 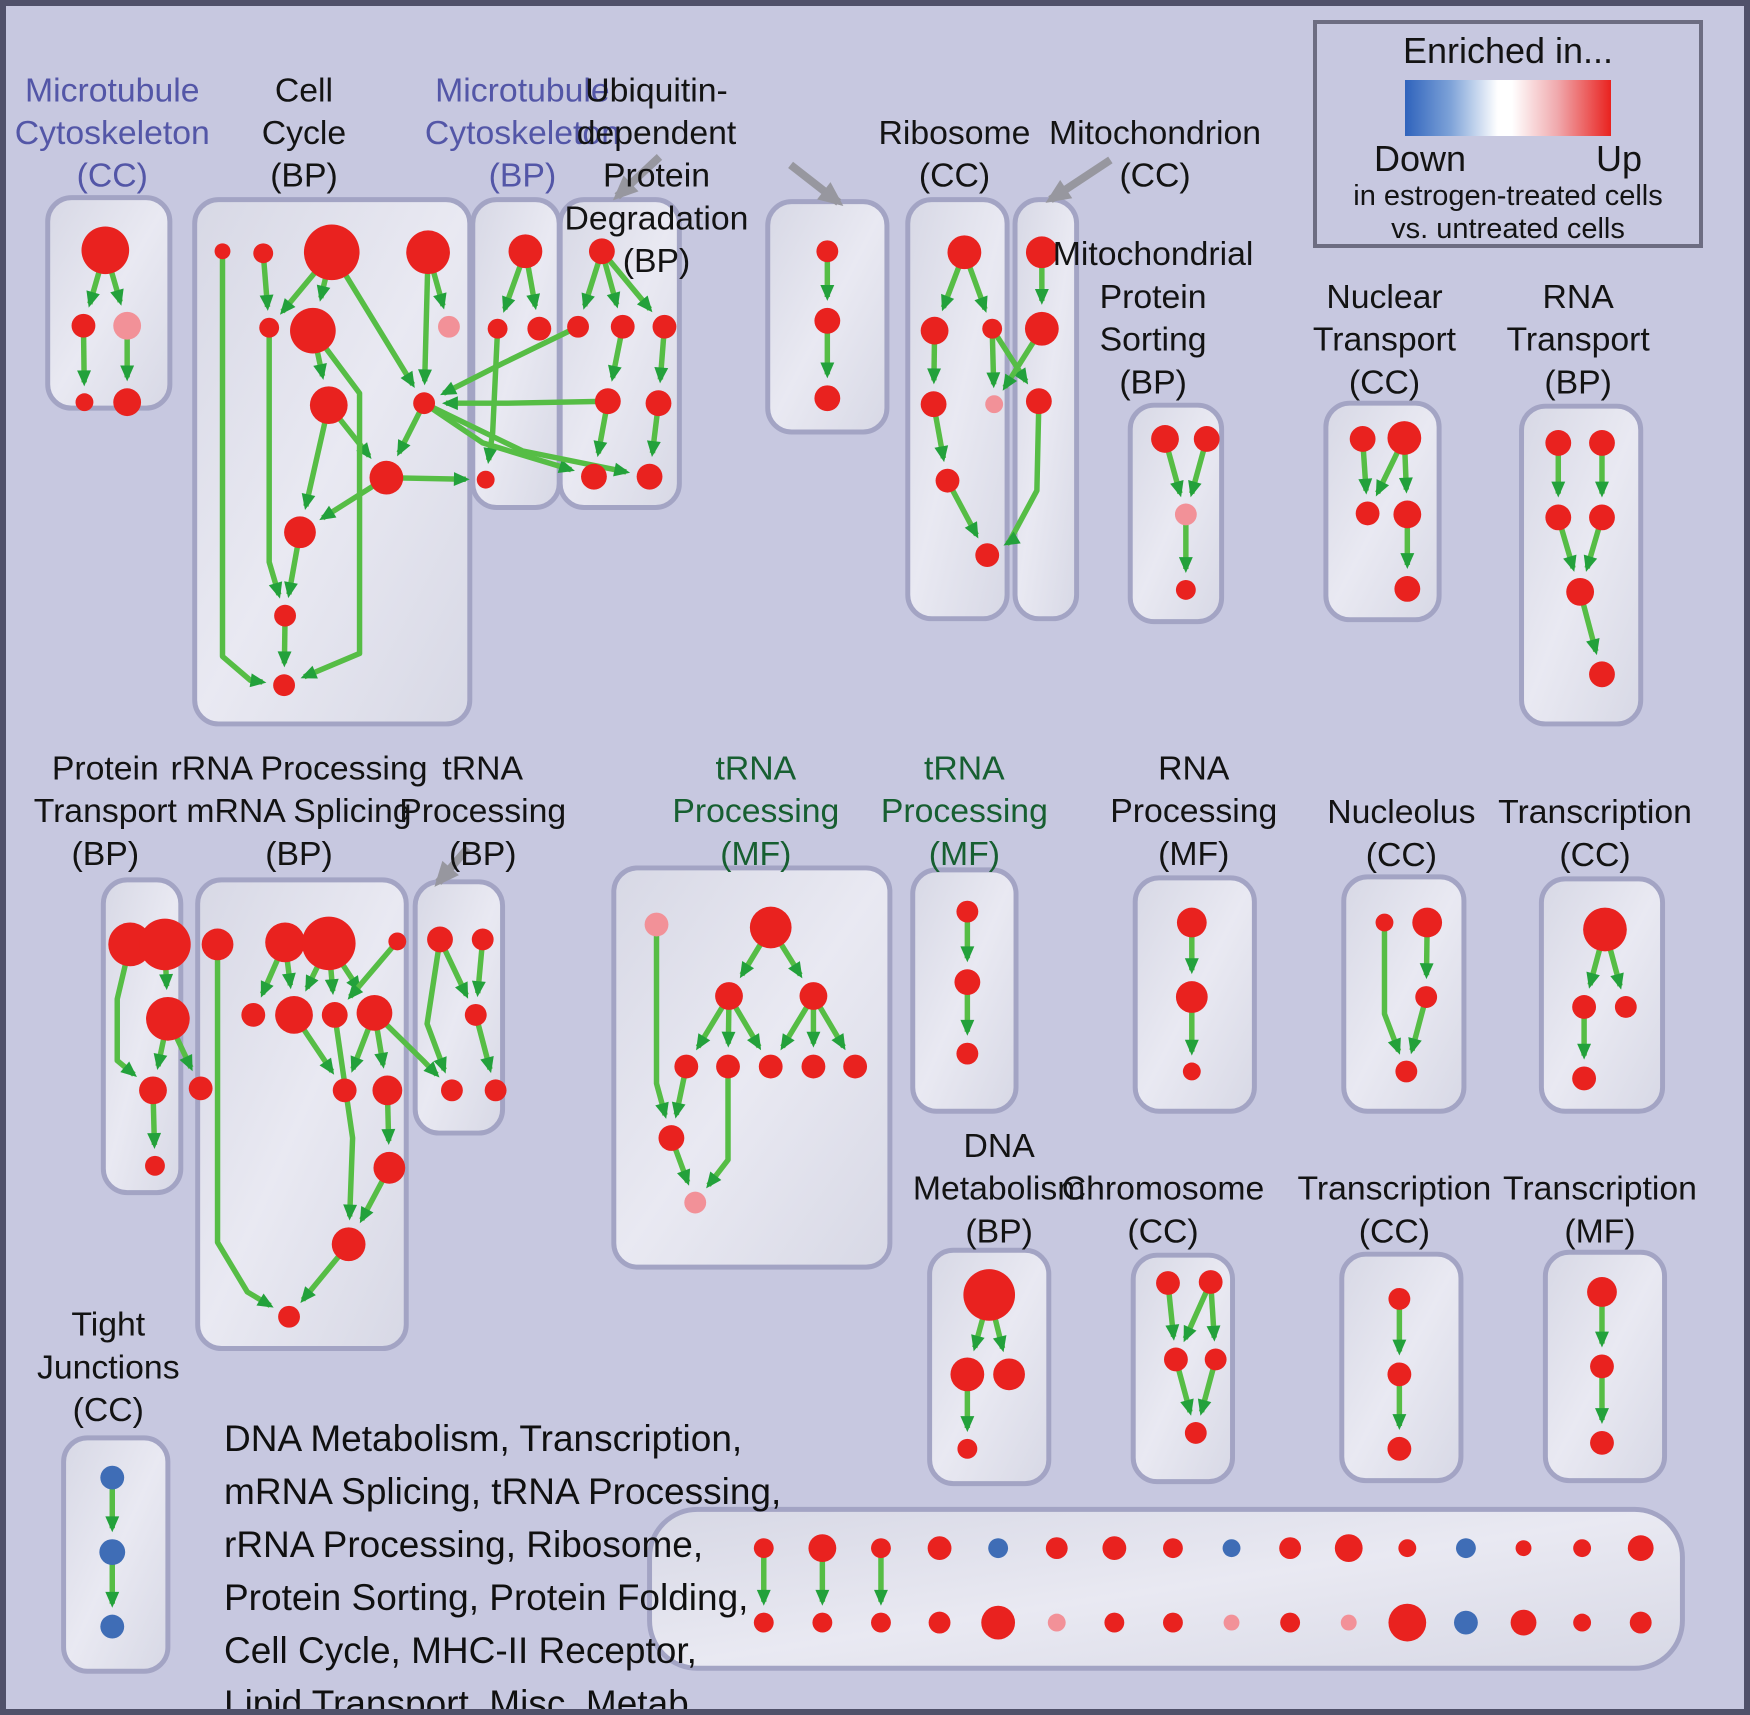 I want to click on cluster-label-tj: Tight, so click(x=108, y=1325).